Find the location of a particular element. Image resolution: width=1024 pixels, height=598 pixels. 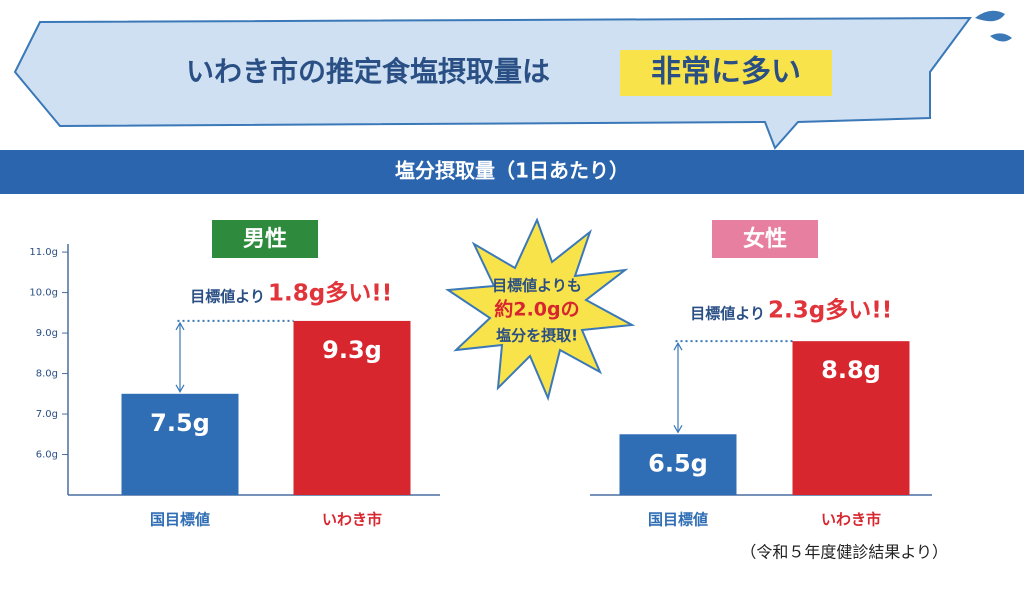

sweat-drops is located at coordinates (993, 26).